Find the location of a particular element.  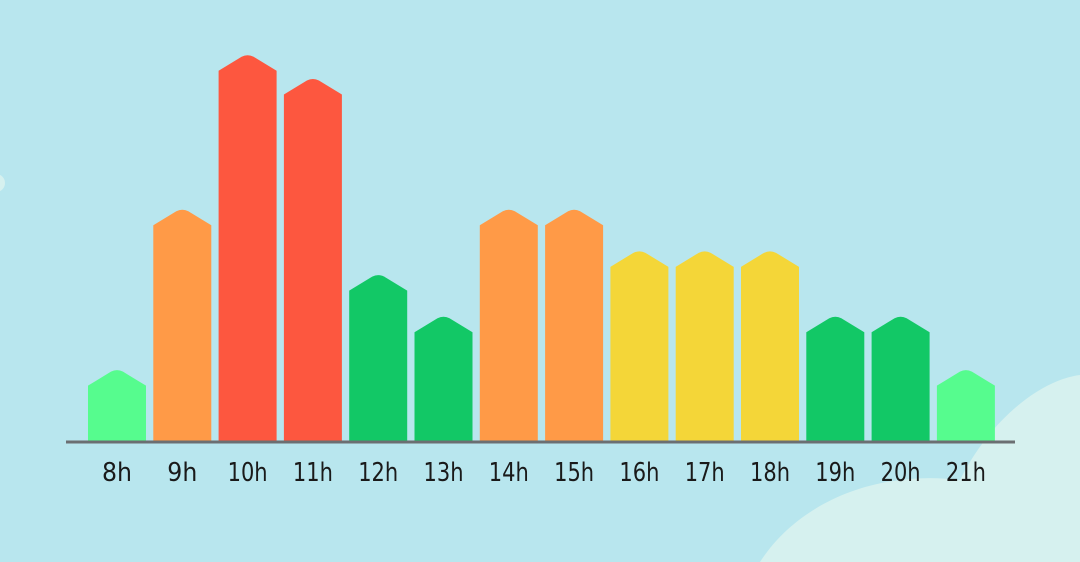

x-tick-label-18h: 18h is located at coordinates (770, 473).